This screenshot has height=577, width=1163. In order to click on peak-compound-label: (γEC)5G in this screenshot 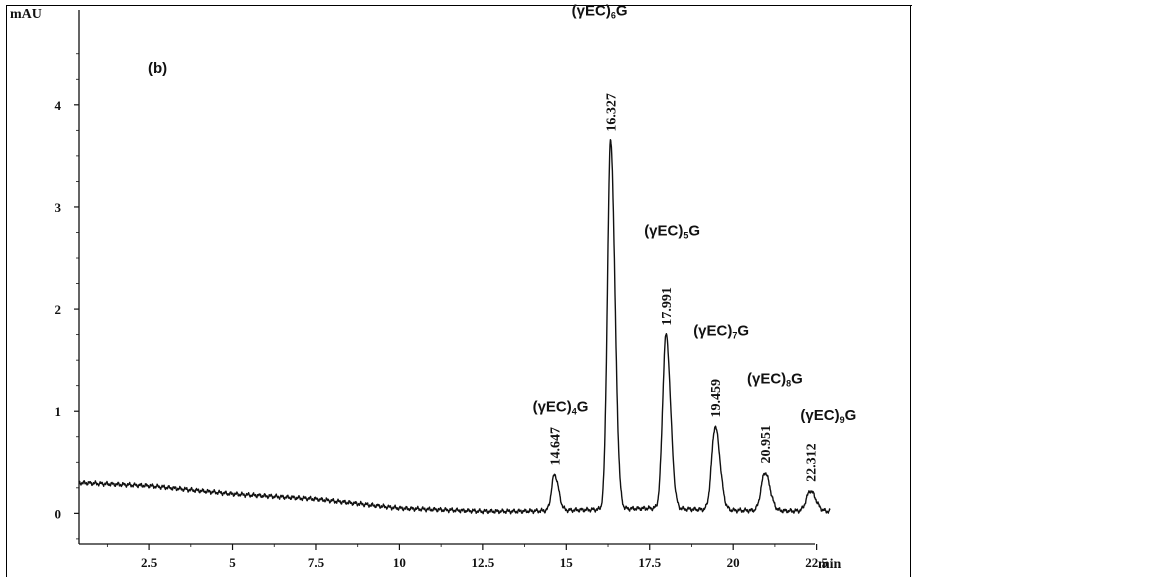, I will do `click(672, 232)`.